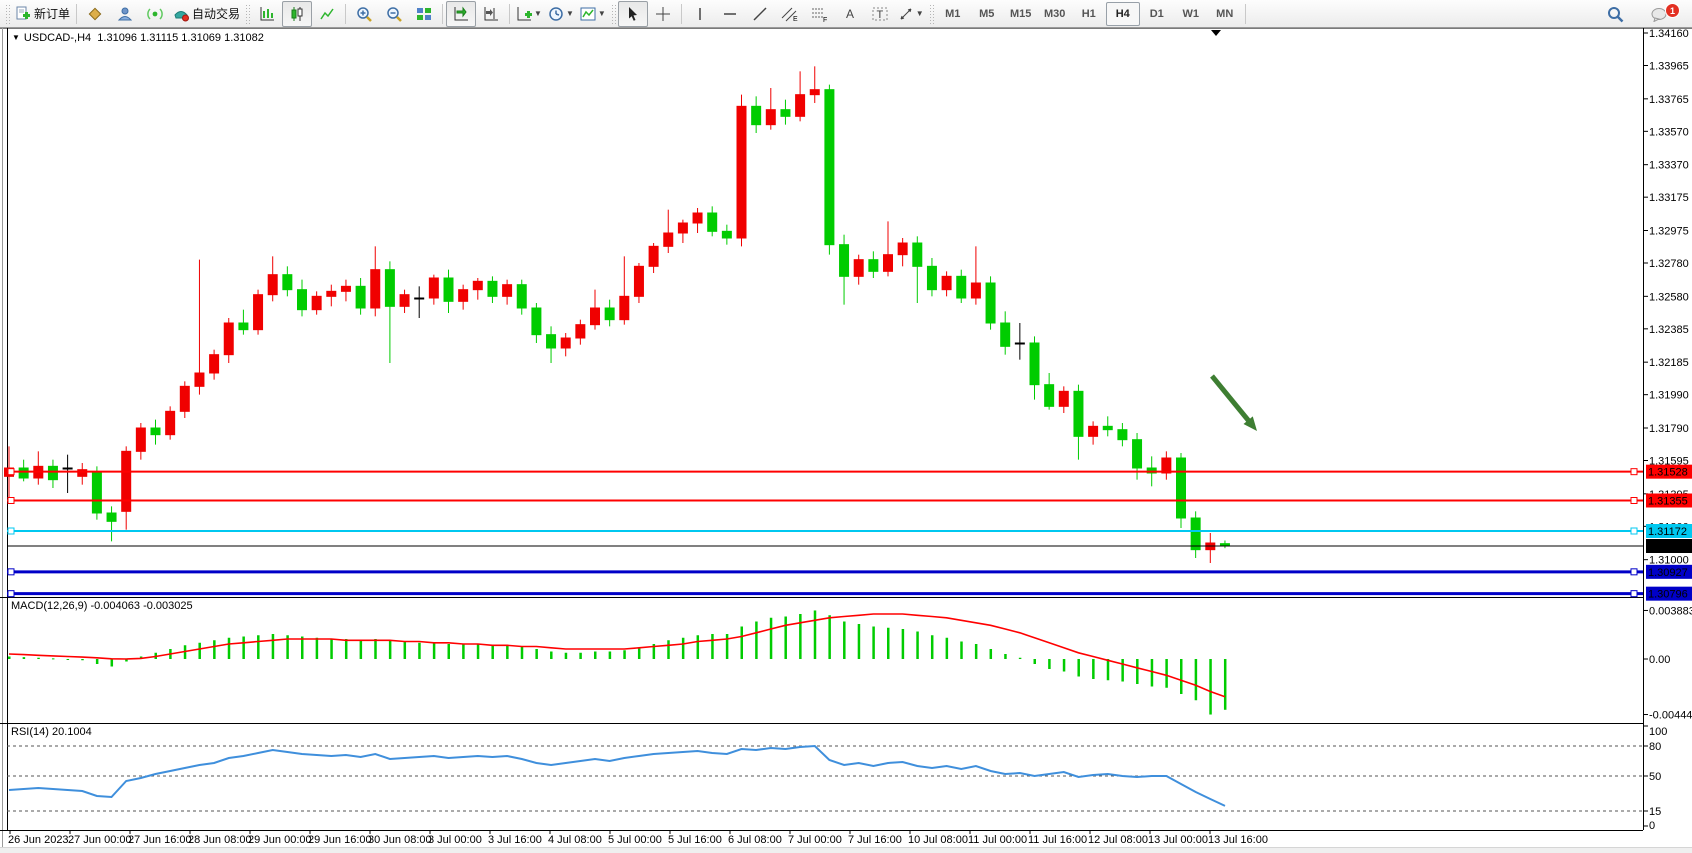 The height and width of the screenshot is (853, 1692). I want to click on autoscroll-button, so click(461, 13).